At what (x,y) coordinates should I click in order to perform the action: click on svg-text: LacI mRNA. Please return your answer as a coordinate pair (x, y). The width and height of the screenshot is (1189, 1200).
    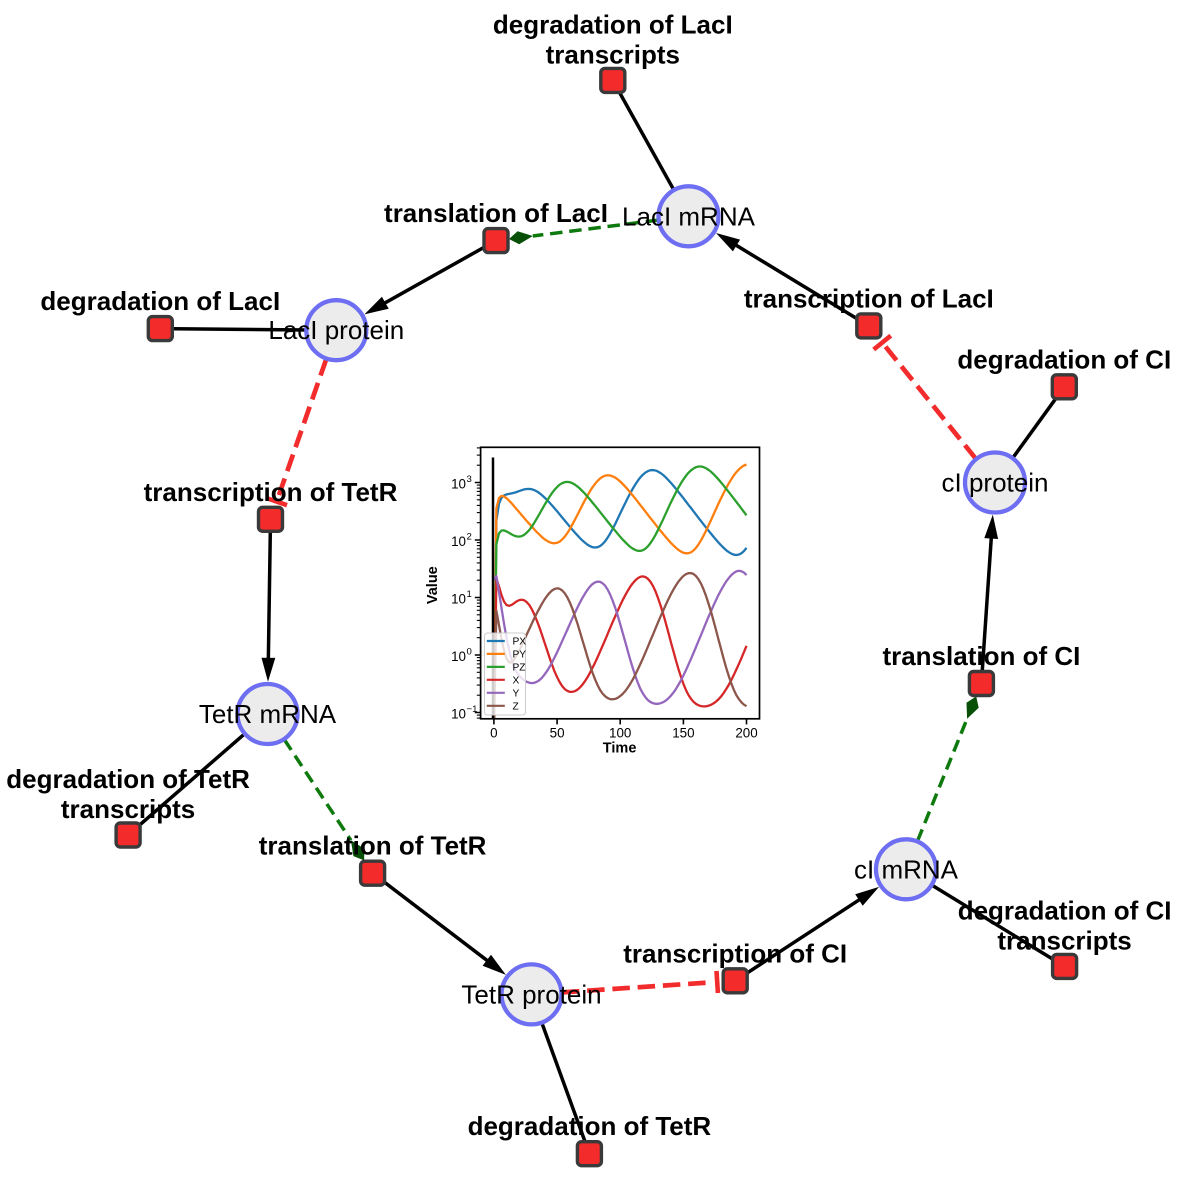
    Looking at the image, I should click on (689, 216).